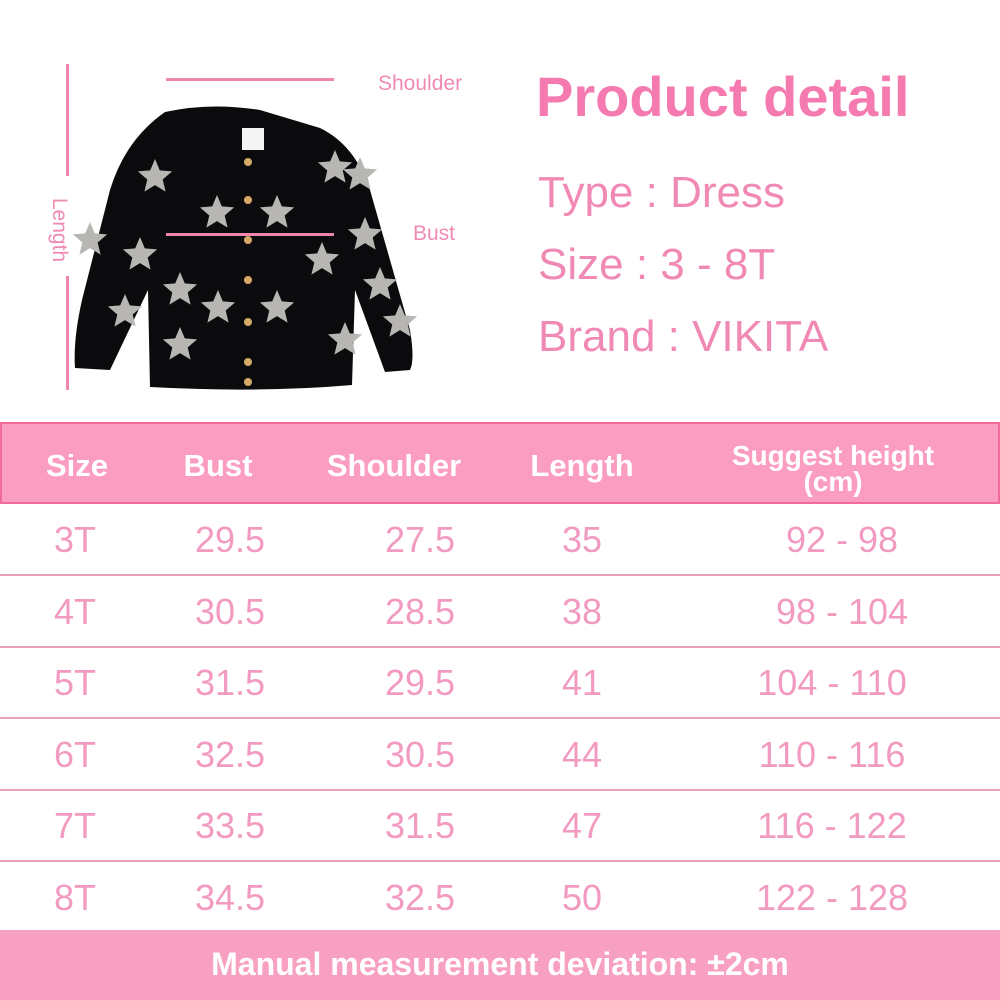 Image resolution: width=1000 pixels, height=1000 pixels. Describe the element at coordinates (75, 682) in the screenshot. I see `cell-size: 5T` at that location.